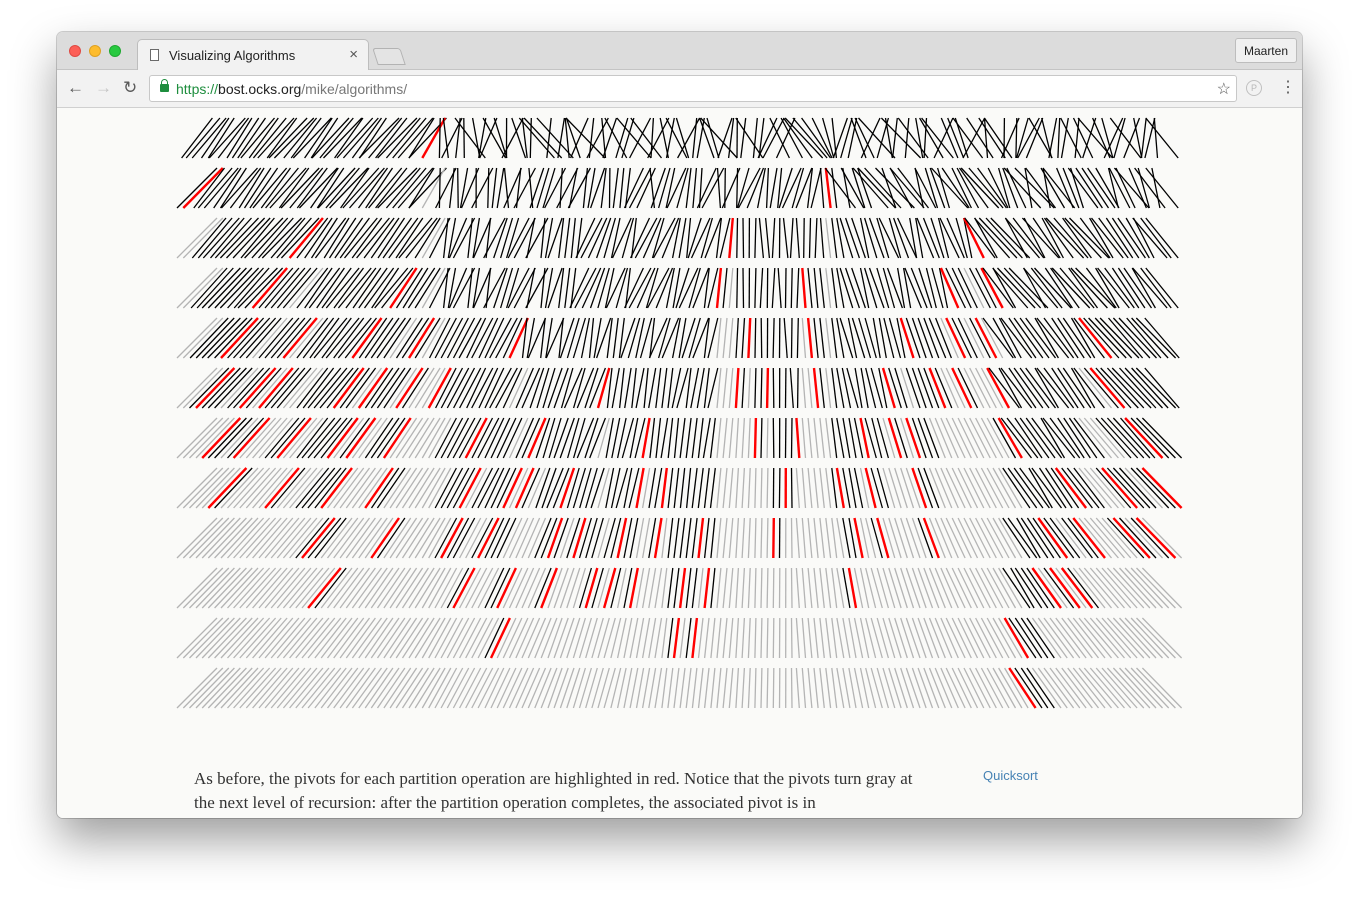 This screenshot has width=1359, height=900. Describe the element at coordinates (103, 87) in the screenshot. I see `forward-arrow-icon: →` at that location.